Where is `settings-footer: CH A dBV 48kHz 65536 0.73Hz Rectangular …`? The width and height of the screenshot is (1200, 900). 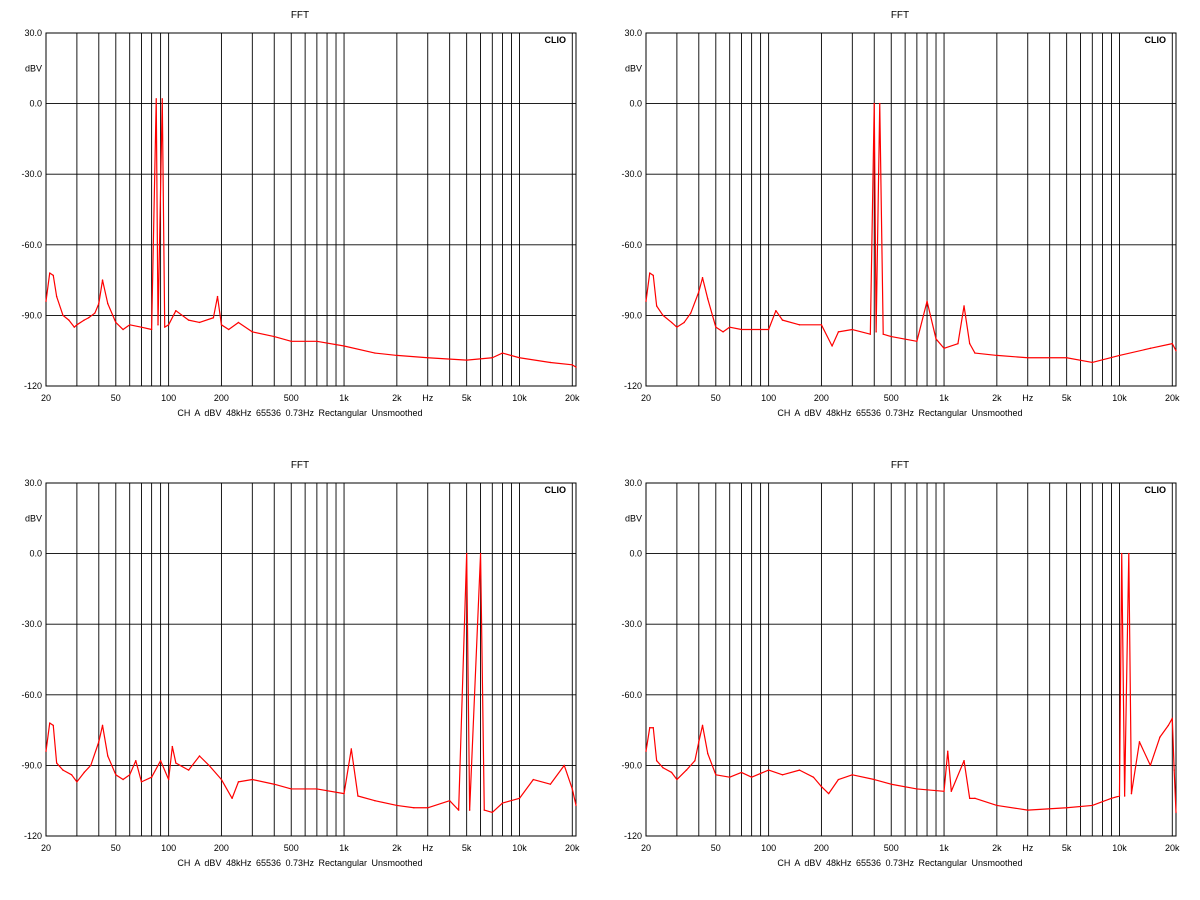 settings-footer: CH A dBV 48kHz 65536 0.73Hz Rectangular … is located at coordinates (300, 413).